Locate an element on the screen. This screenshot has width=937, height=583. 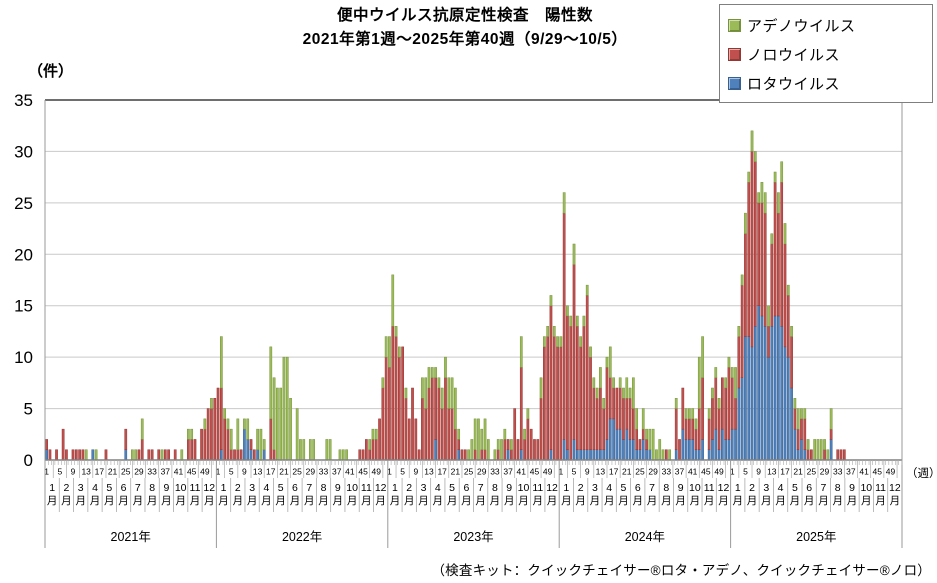
legend-label-adeno: アデノウイルス is located at coordinates (801, 26).